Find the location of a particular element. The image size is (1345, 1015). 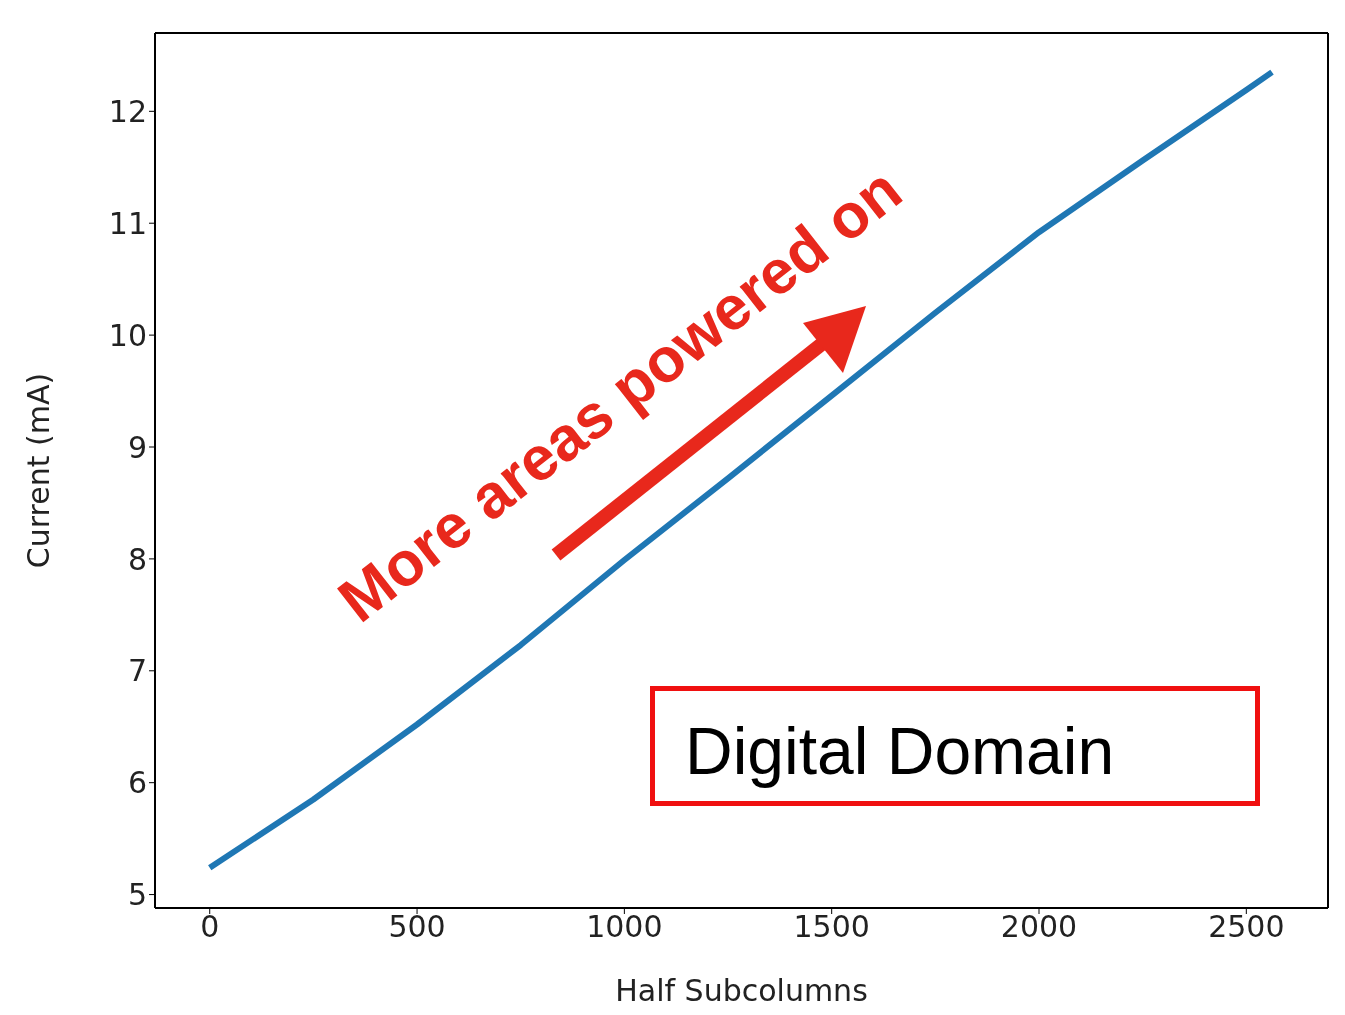

y-tick-label: 5 is located at coordinates (137, 895).